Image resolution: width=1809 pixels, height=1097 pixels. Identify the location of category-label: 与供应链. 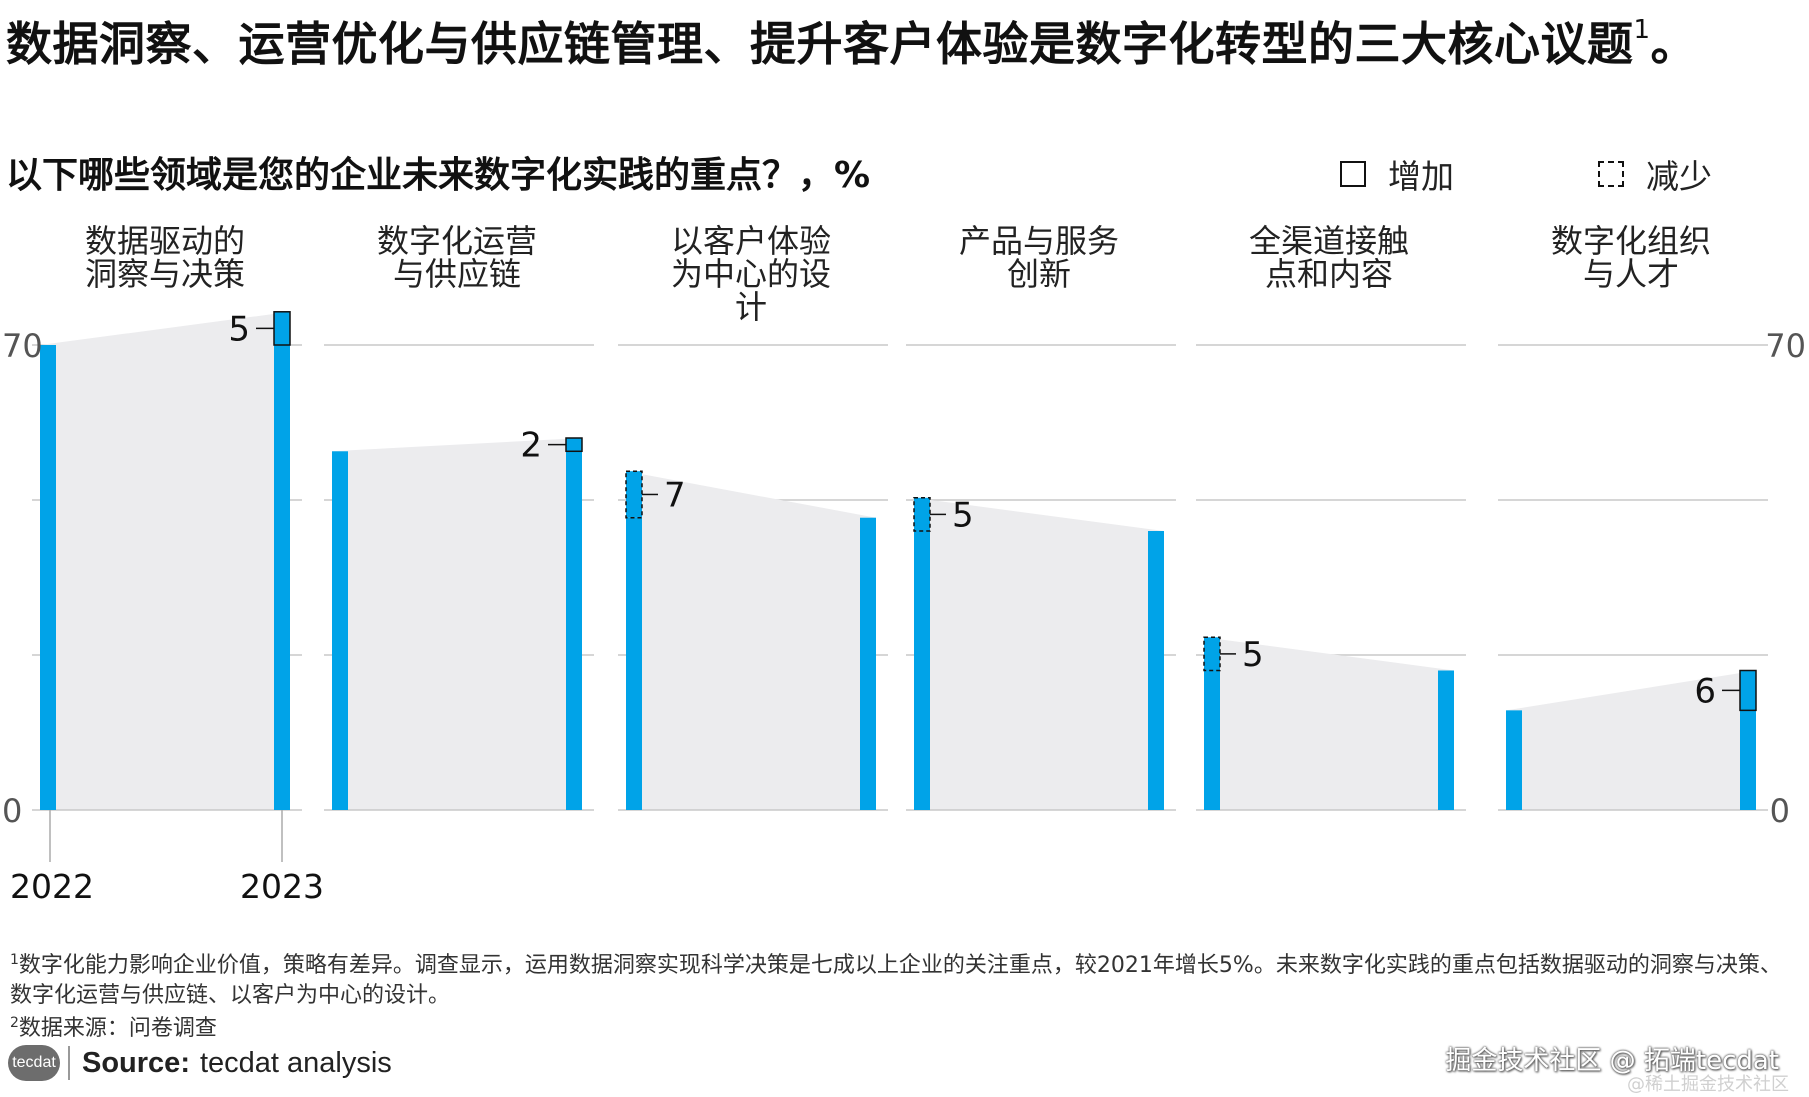
(457, 274).